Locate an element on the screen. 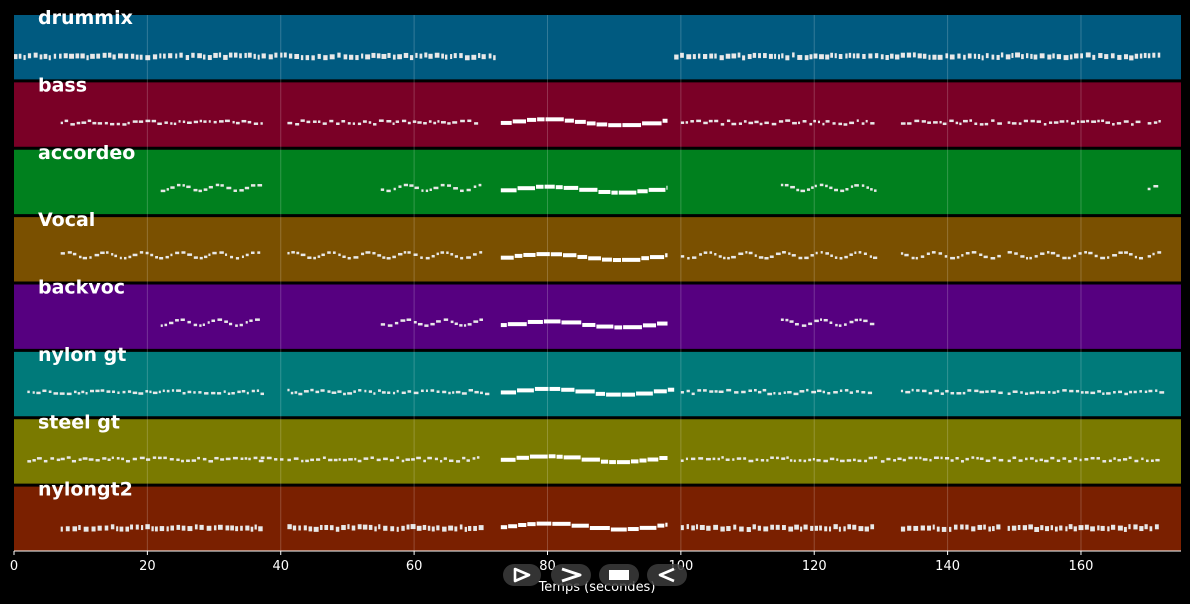 This screenshot has width=1190, height=604. play-button is located at coordinates (522, 575).